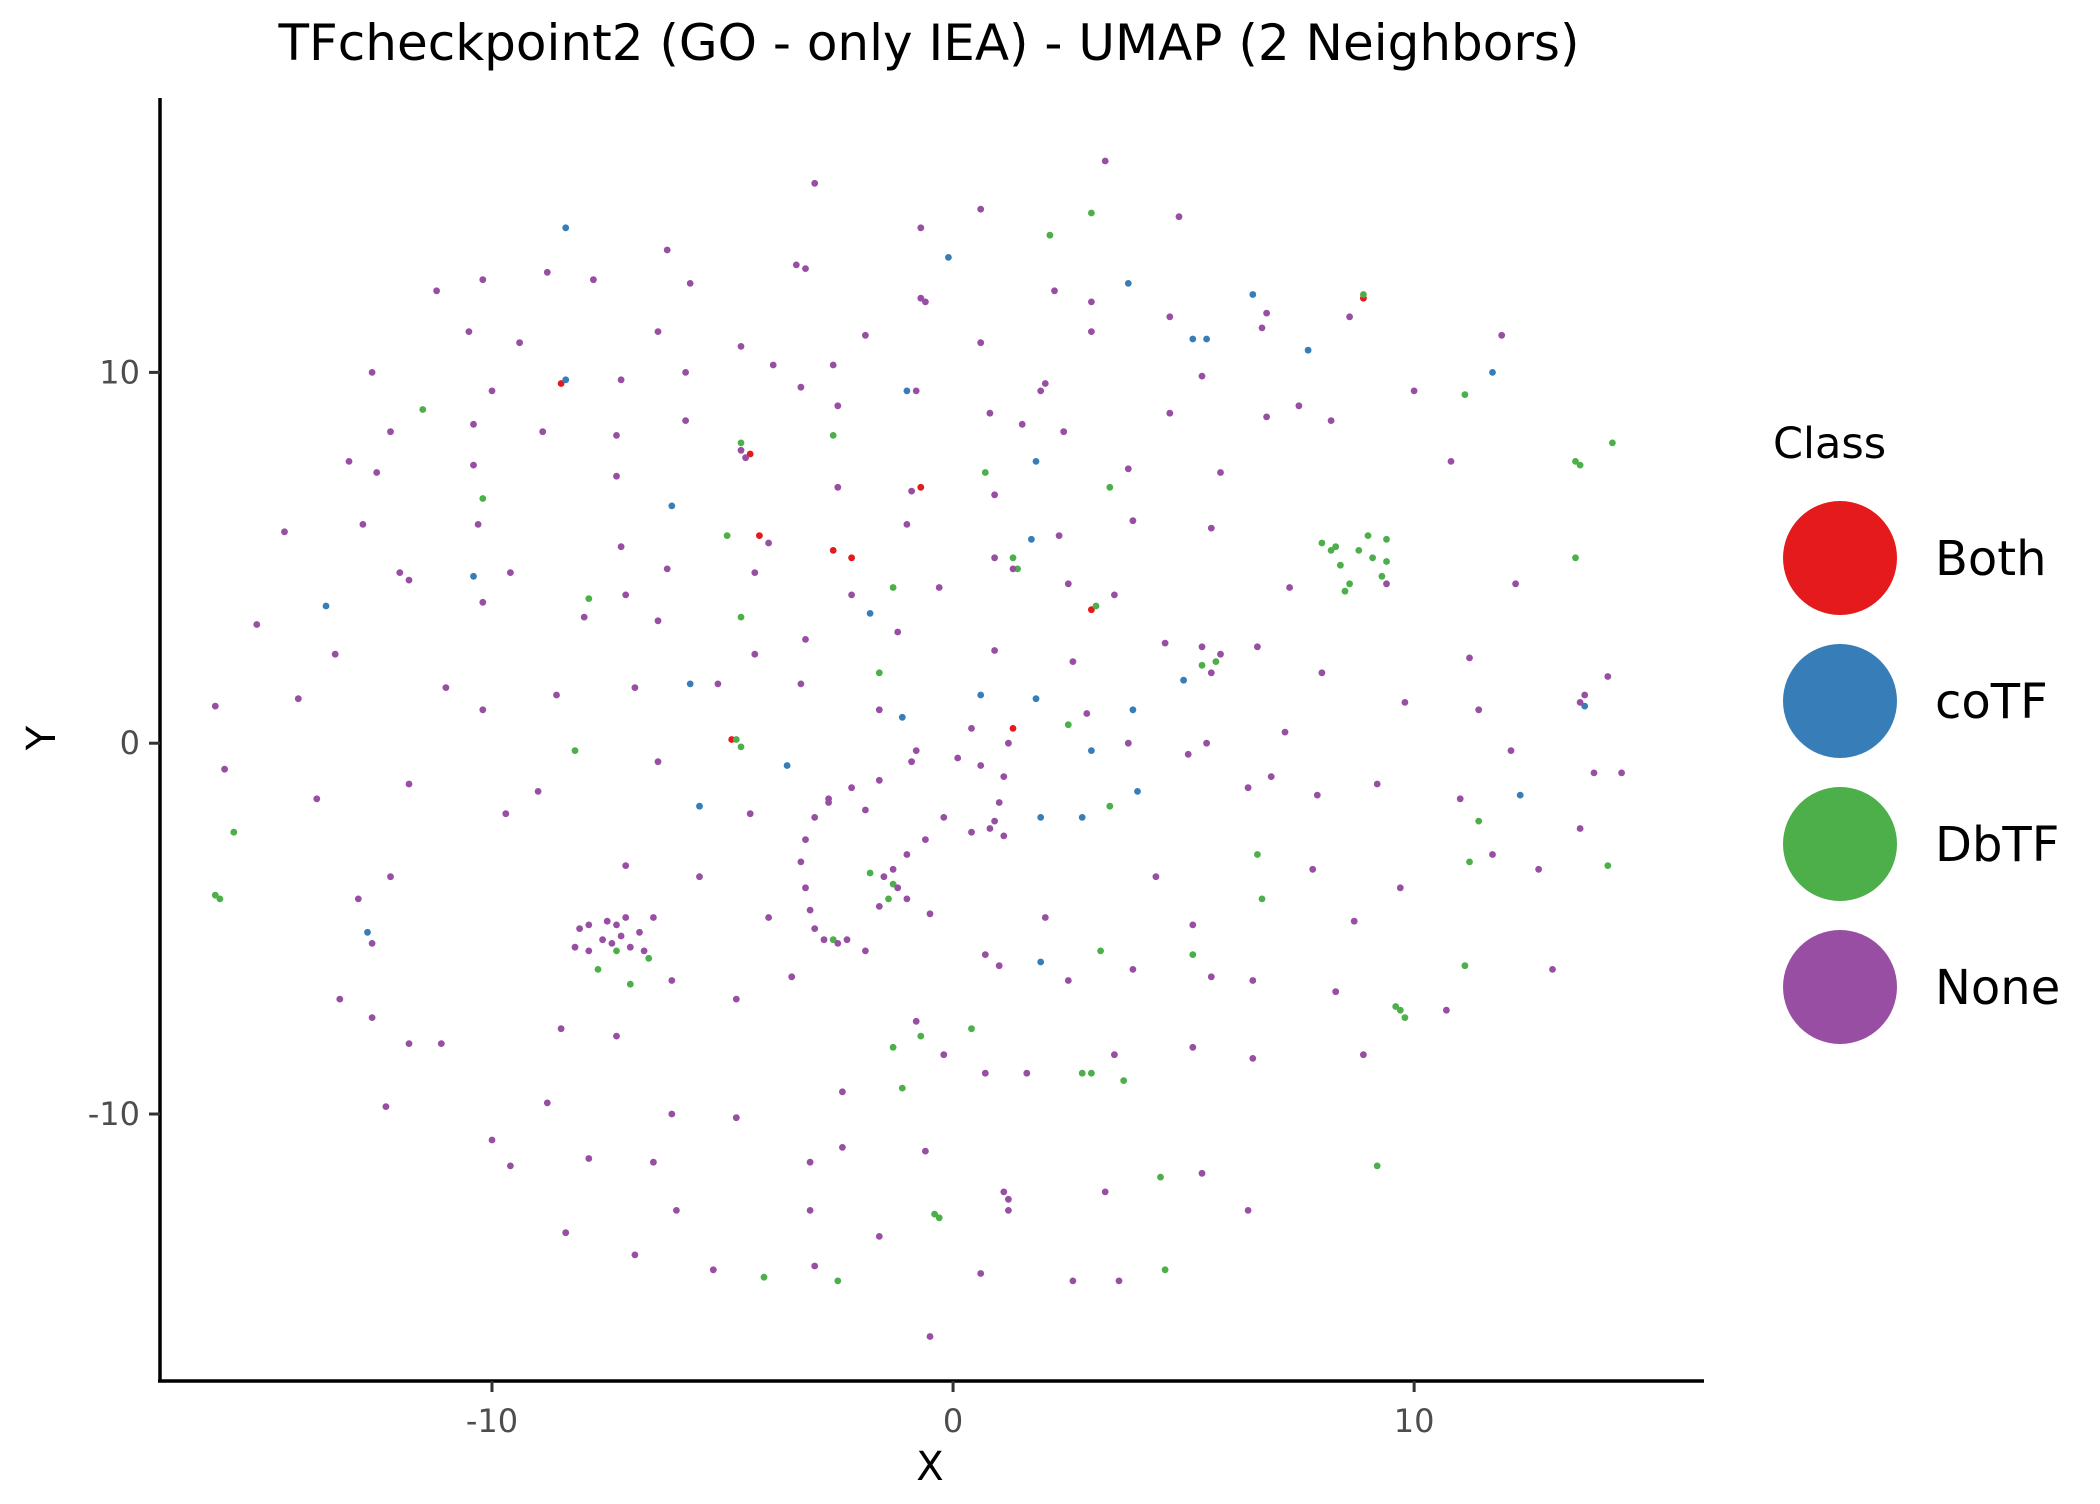  Describe the element at coordinates (114, 1114) in the screenshot. I see `y-tick-label-0: -10` at that location.